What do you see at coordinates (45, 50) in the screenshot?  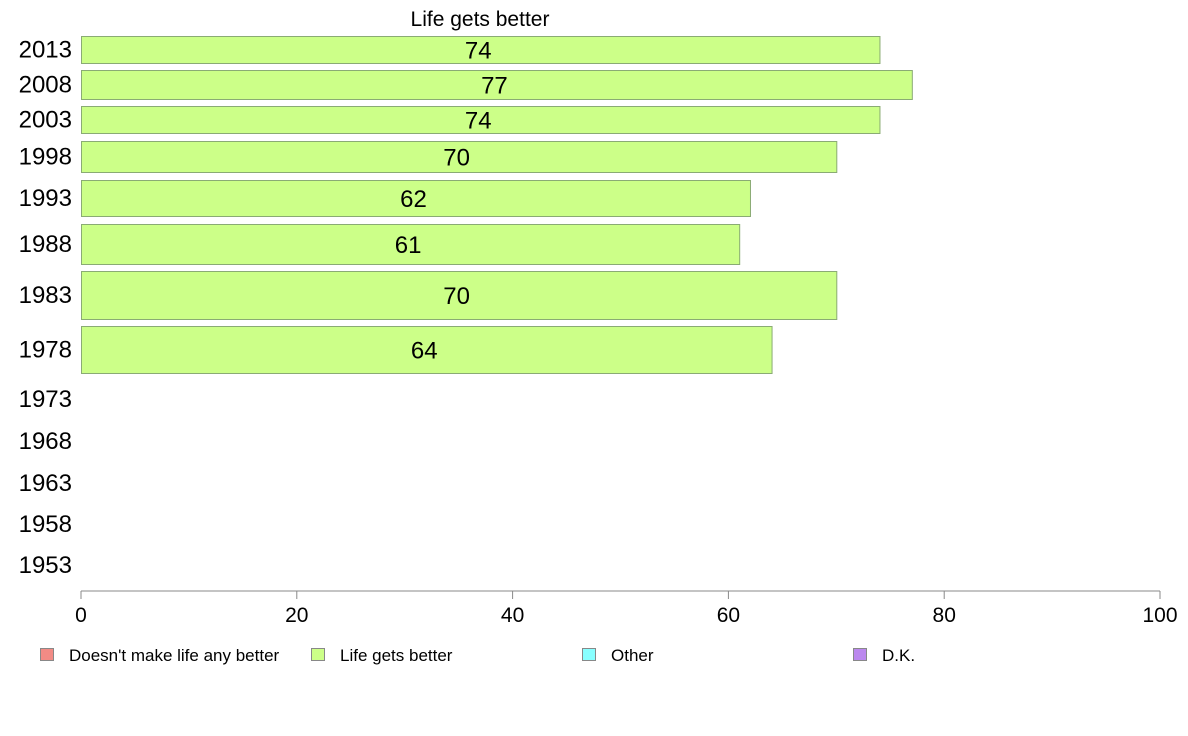 I see `category-label: 2013` at bounding box center [45, 50].